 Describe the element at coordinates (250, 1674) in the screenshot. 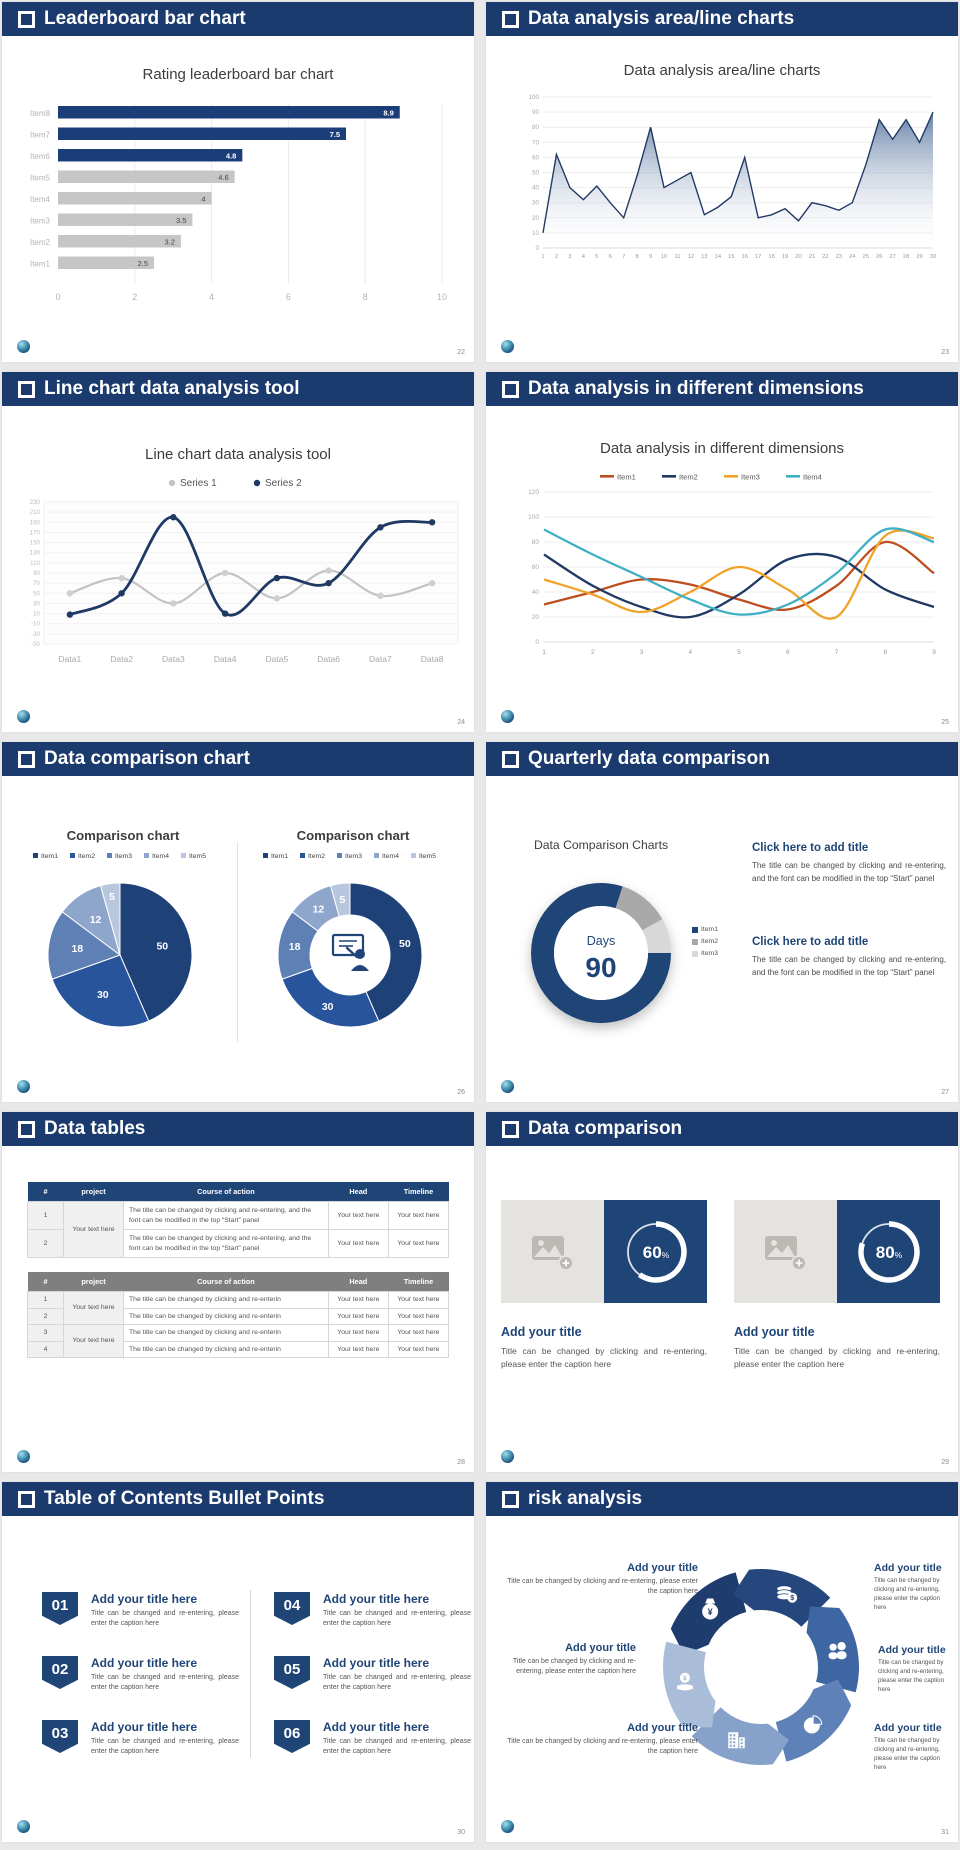

I see `divider` at that location.